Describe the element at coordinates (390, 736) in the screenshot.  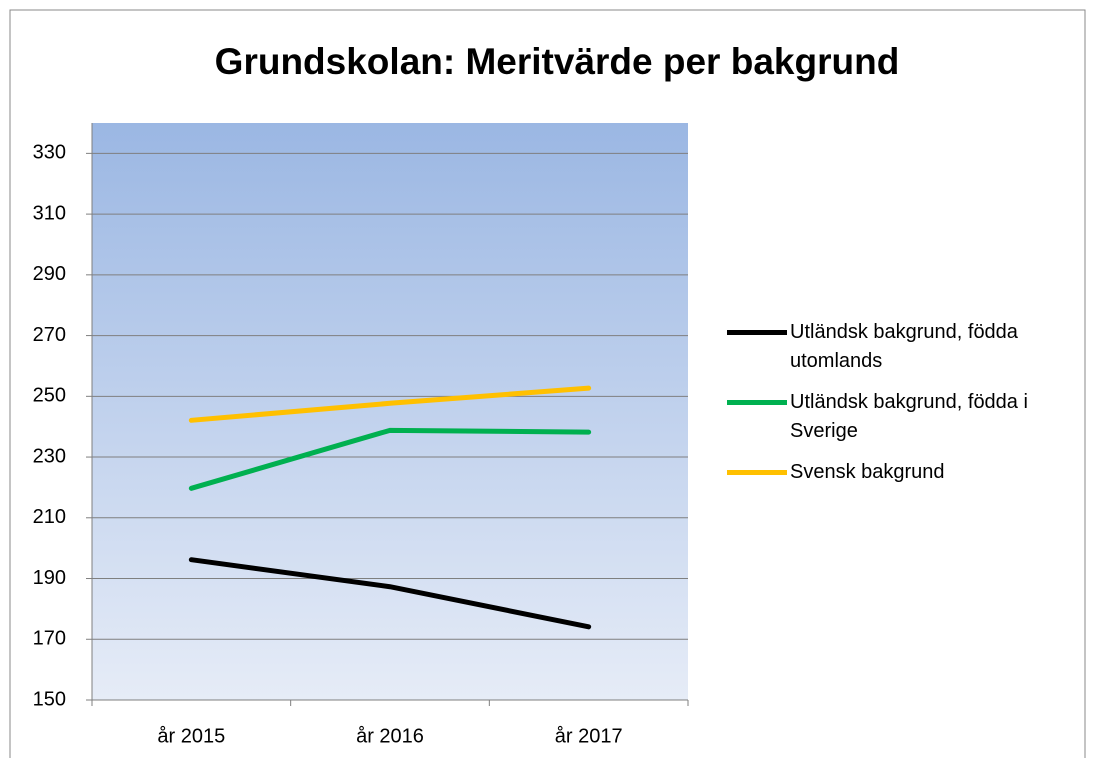
I see `x-tick-label: år 2016` at that location.